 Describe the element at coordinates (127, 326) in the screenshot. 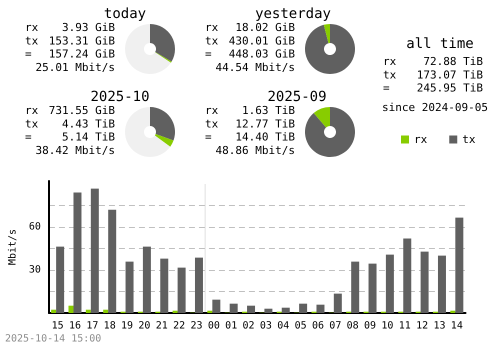

I see `x-tick-label: 19` at that location.